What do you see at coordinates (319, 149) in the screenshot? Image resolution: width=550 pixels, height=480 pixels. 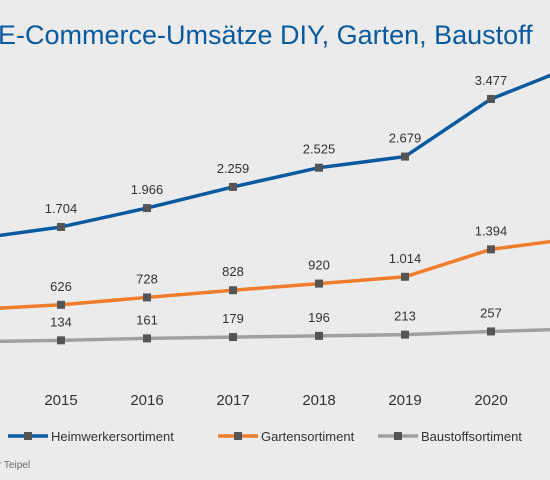 I see `data-label-0-4: 2.525` at bounding box center [319, 149].